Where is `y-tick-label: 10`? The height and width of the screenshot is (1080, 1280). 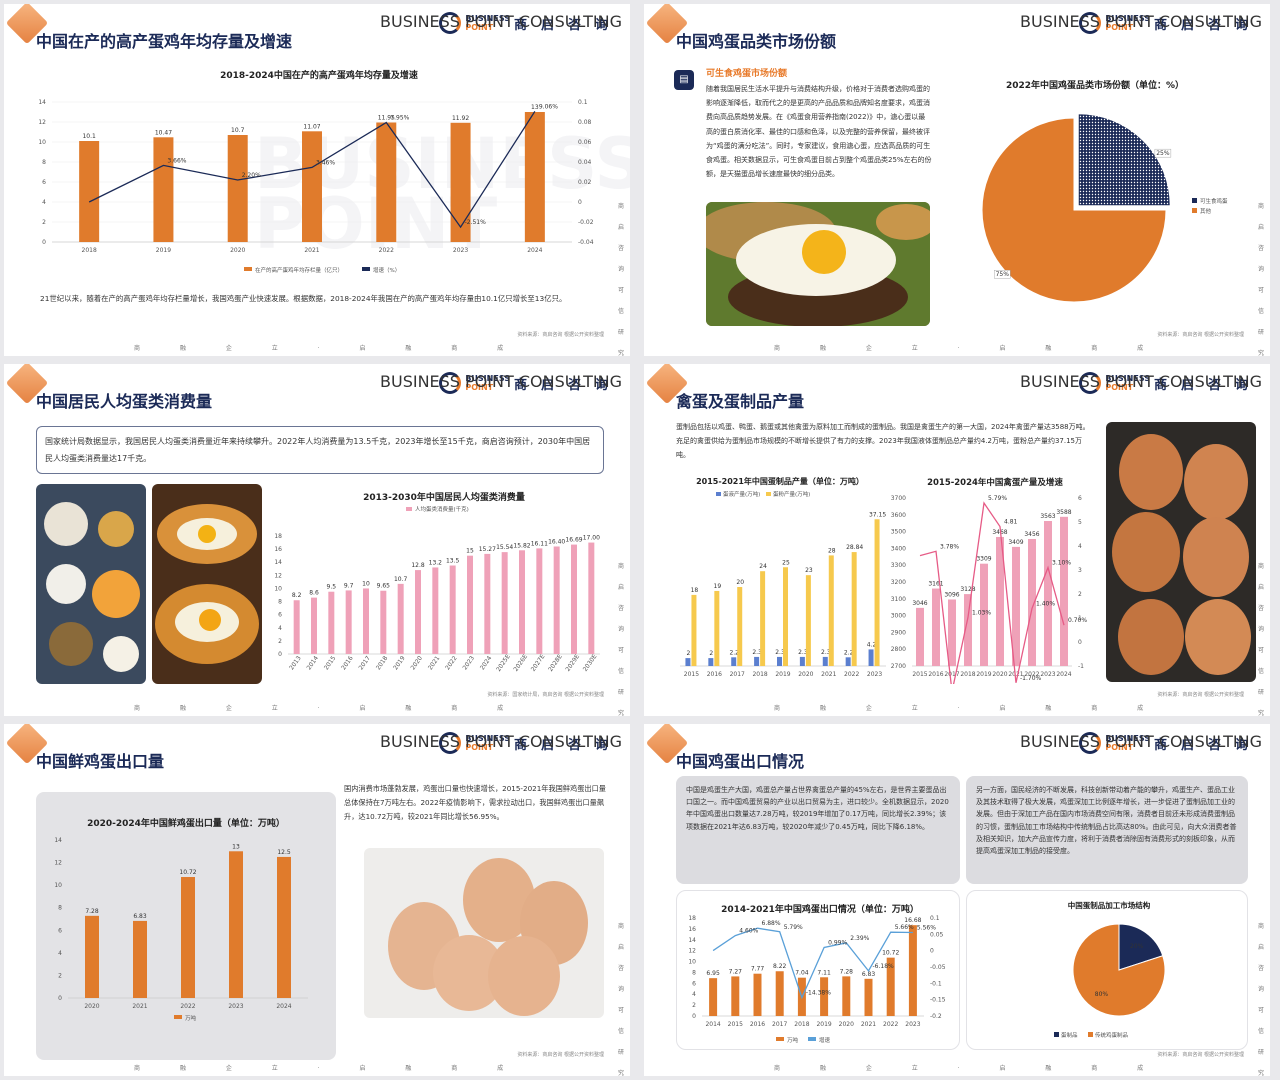
y-tick-label: 10 is located at coordinates (278, 588).